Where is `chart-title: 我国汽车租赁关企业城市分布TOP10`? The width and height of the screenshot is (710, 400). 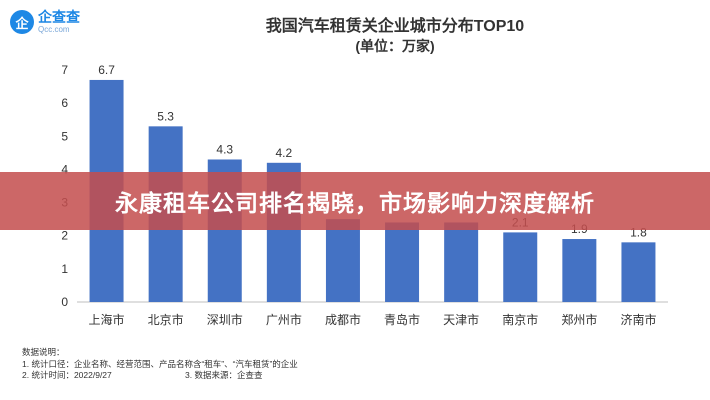
chart-title: 我国汽车租赁关企业城市分布TOP10 is located at coordinates (395, 26).